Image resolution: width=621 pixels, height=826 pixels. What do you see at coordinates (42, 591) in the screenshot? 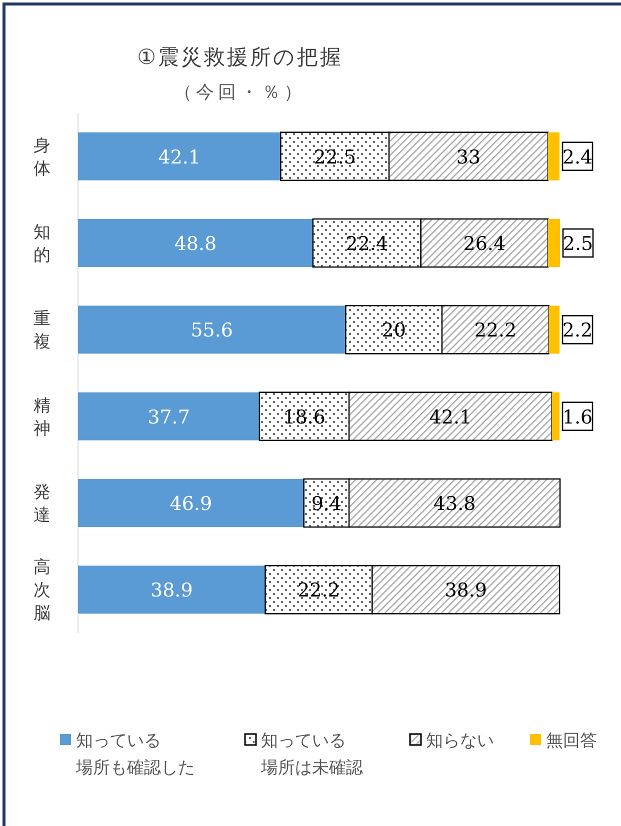
I see `y-tick-label: 高次脳` at bounding box center [42, 591].